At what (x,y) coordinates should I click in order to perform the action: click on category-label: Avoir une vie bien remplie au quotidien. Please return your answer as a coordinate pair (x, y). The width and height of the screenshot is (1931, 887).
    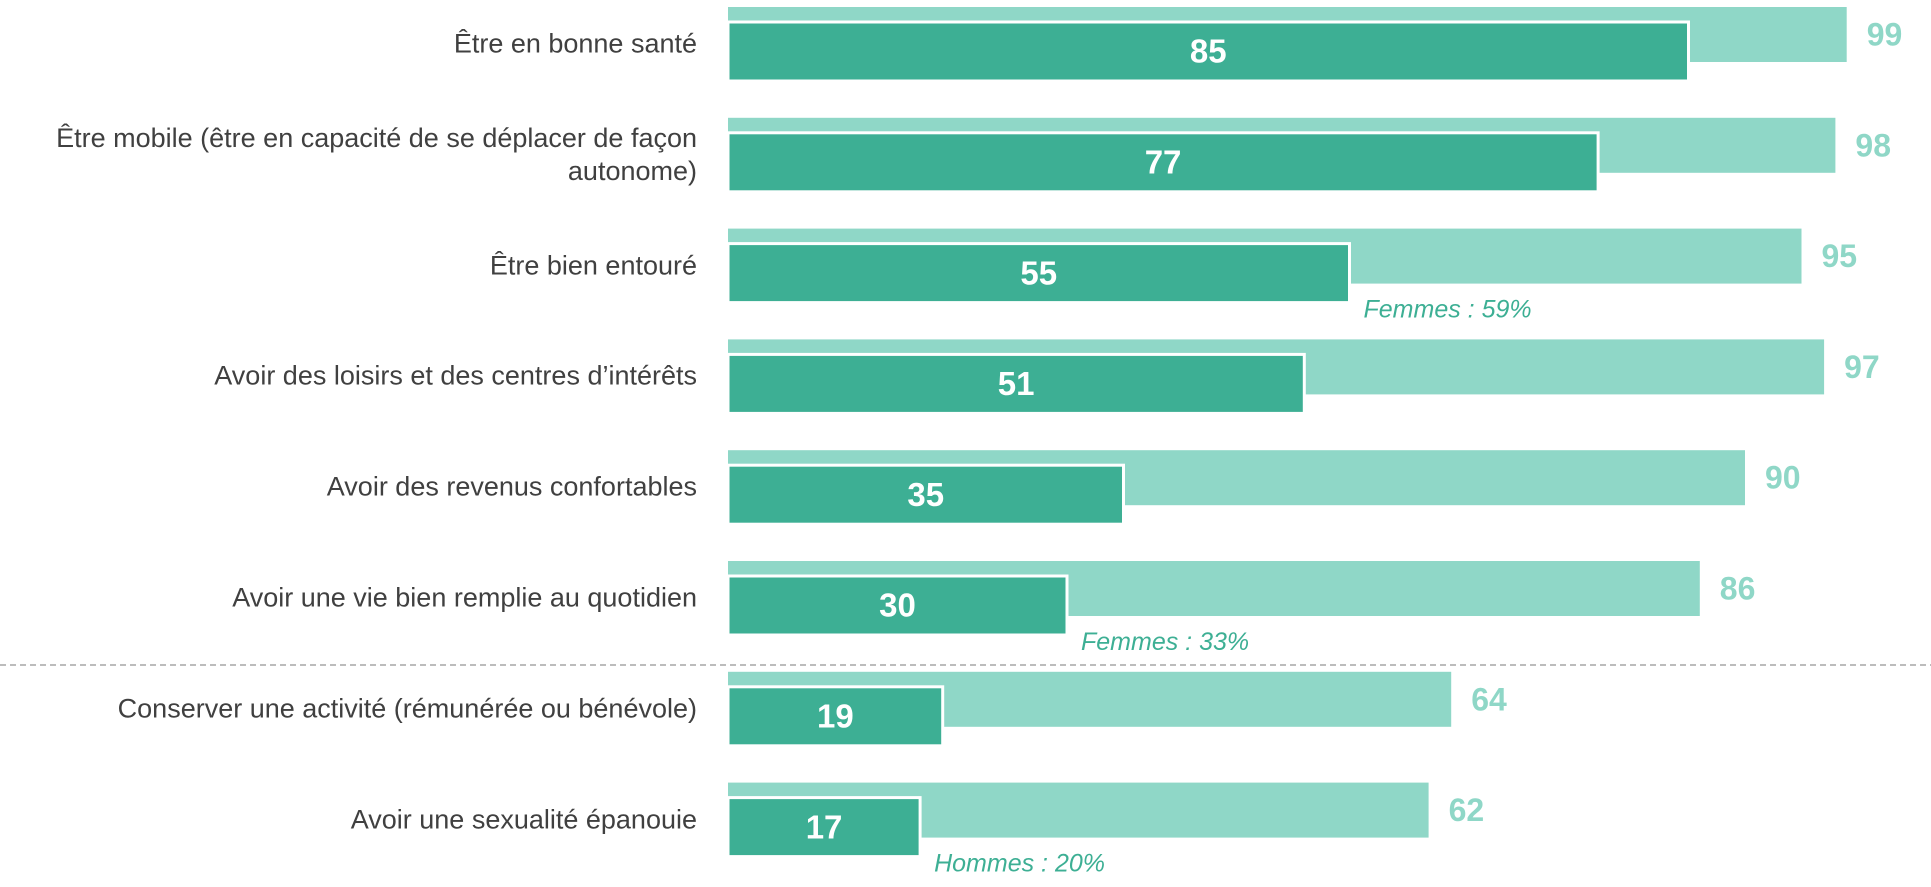
    Looking at the image, I should click on (464, 597).